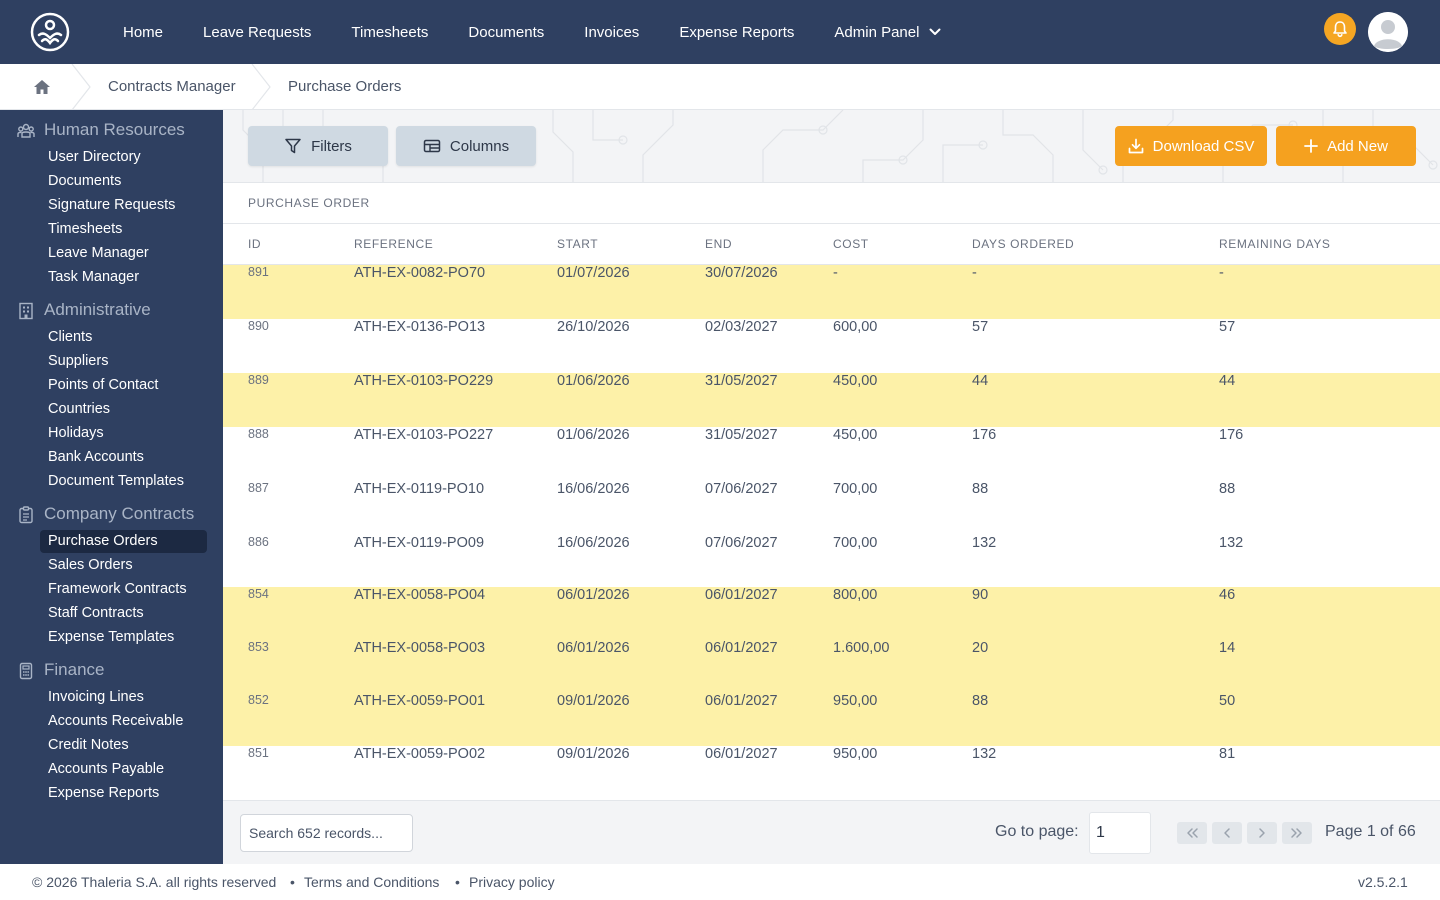 Image resolution: width=1440 pixels, height=900 pixels. I want to click on column-header-start: START, so click(578, 244).